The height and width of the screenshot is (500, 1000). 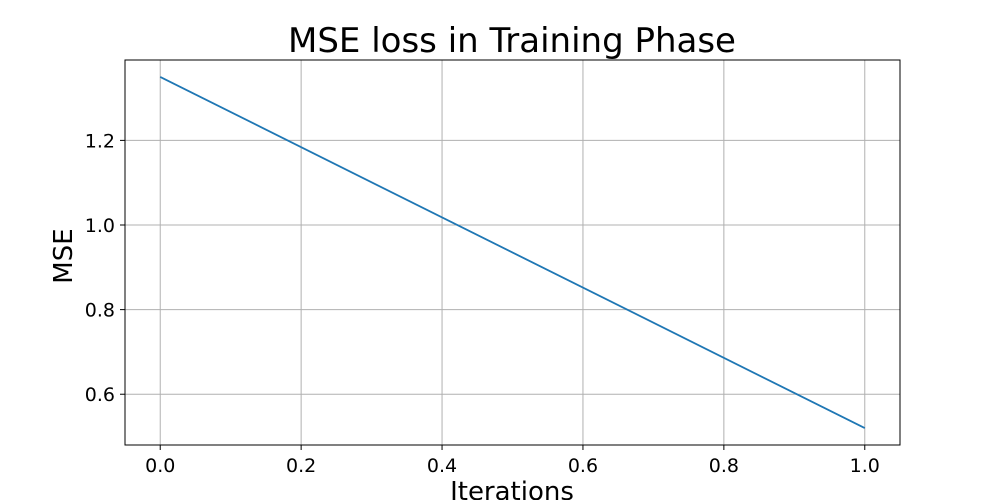 I want to click on y-tick-label: 1.2, so click(x=100, y=141).